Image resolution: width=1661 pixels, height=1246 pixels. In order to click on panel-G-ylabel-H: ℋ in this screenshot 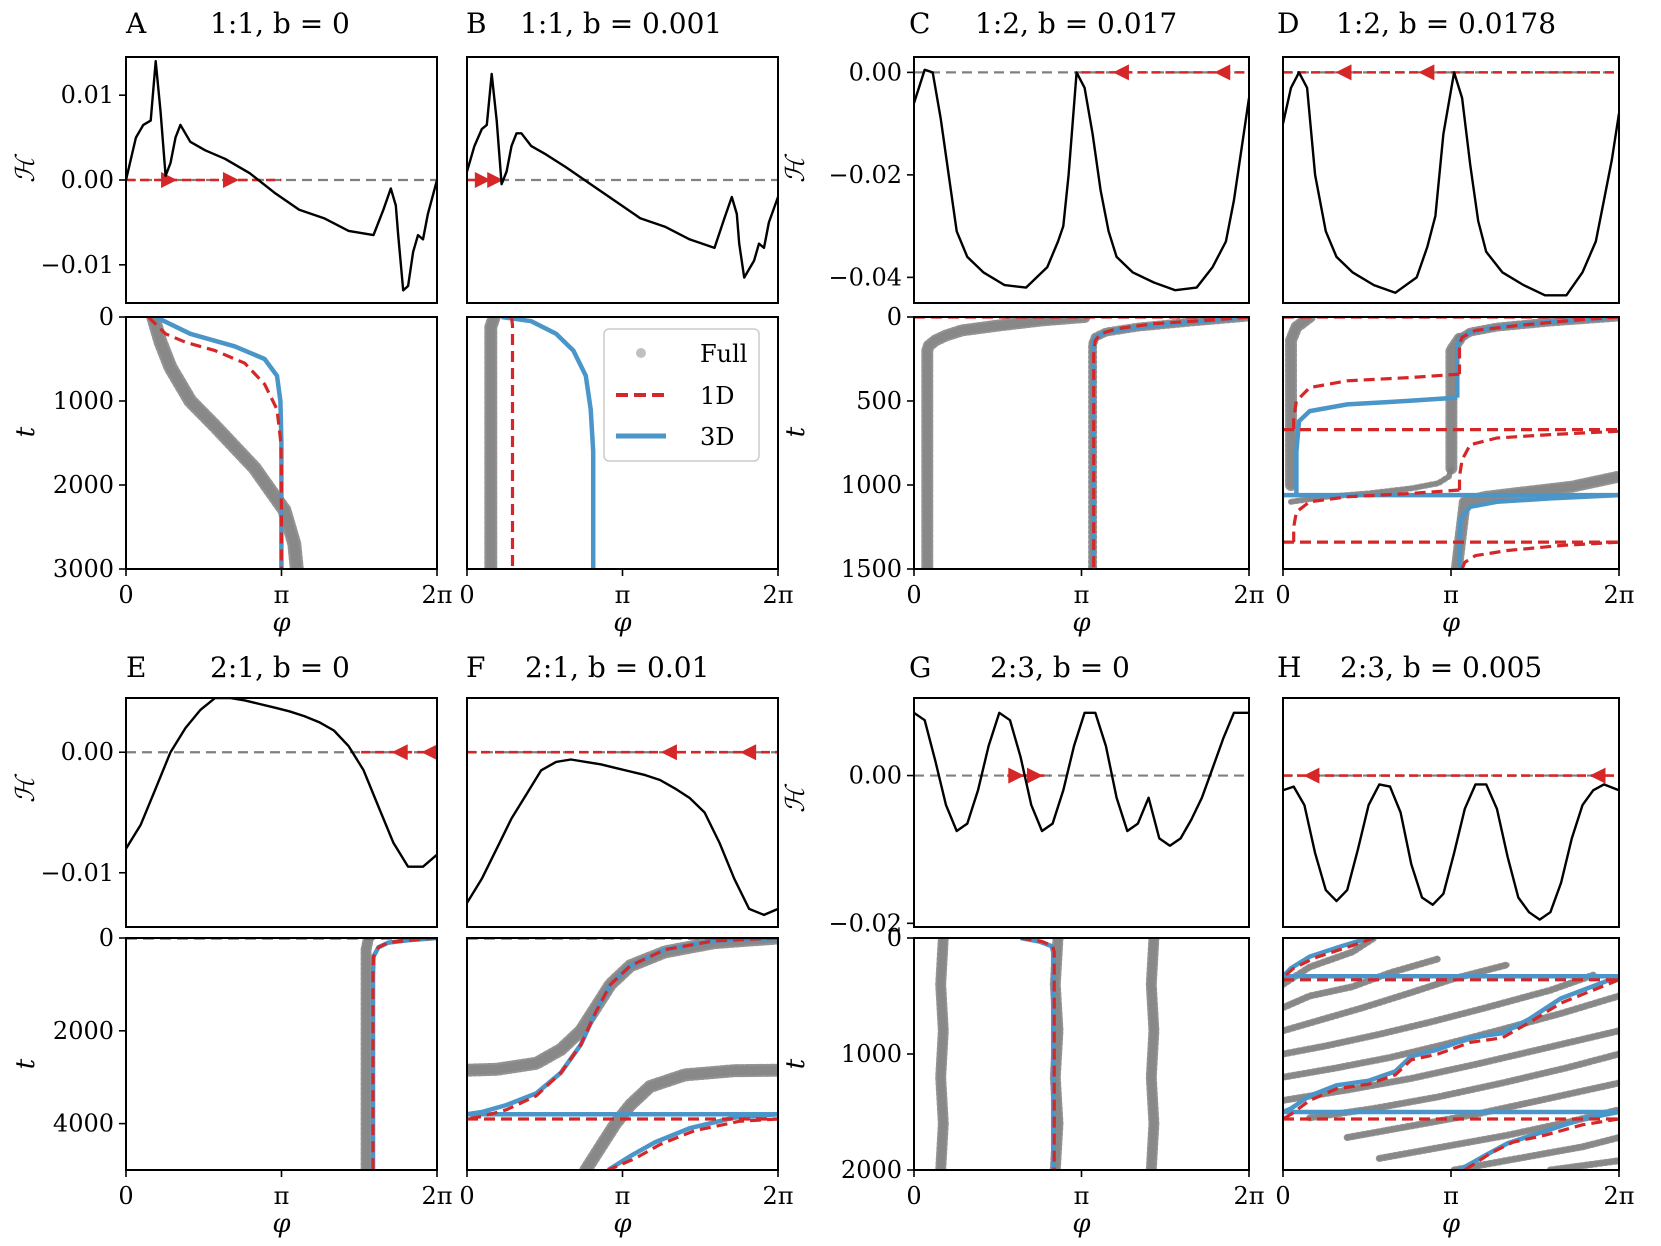, I will do `click(796, 798)`.